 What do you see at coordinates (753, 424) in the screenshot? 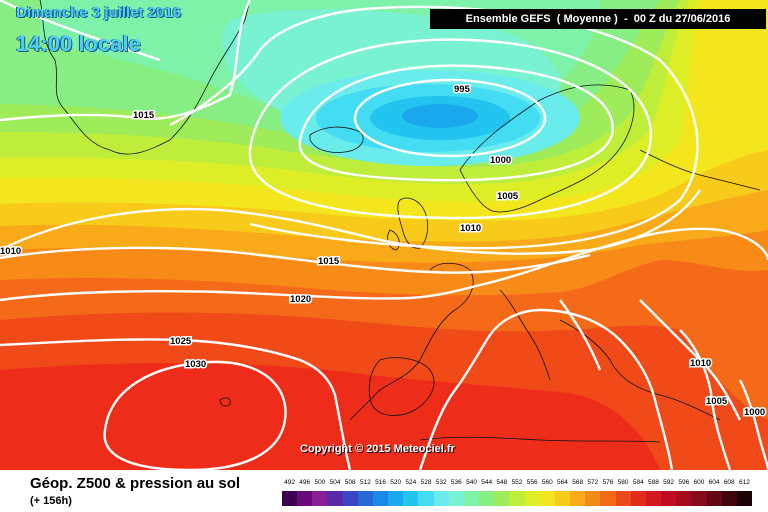
I see `isobar-1000-east` at bounding box center [753, 424].